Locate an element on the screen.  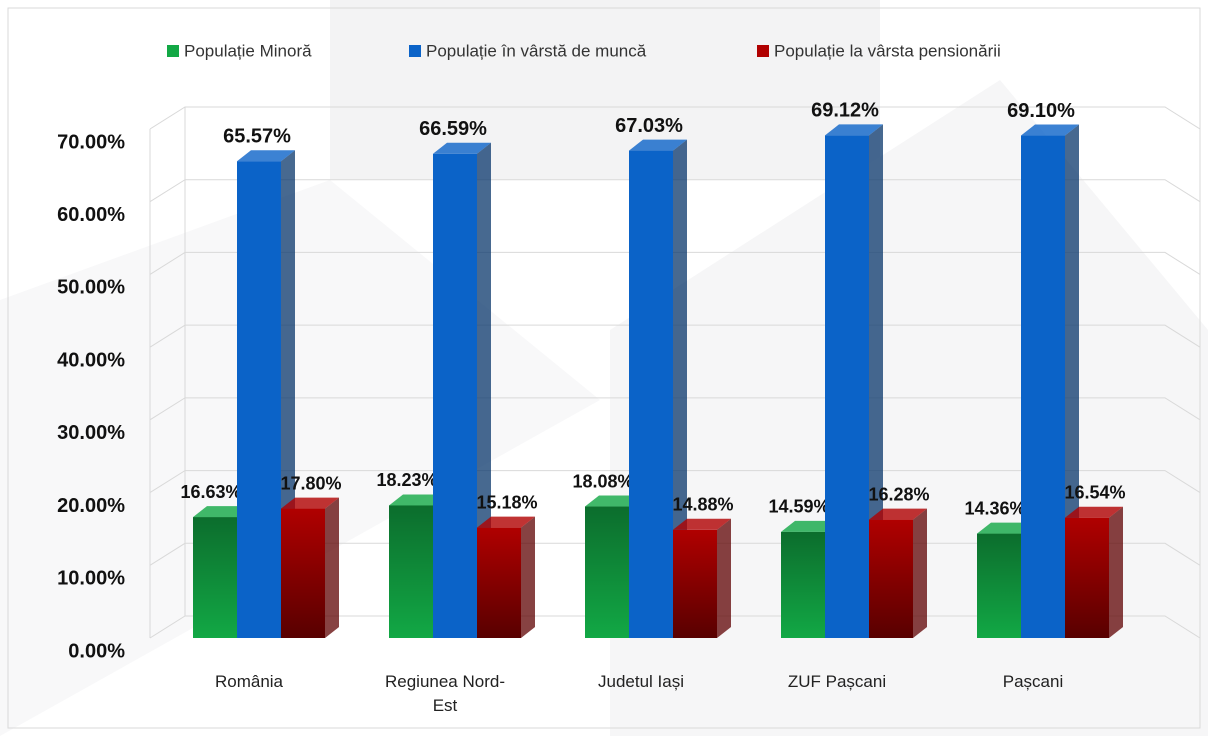
x-tick-label: ZUF Pașcani is located at coordinates (837, 681).